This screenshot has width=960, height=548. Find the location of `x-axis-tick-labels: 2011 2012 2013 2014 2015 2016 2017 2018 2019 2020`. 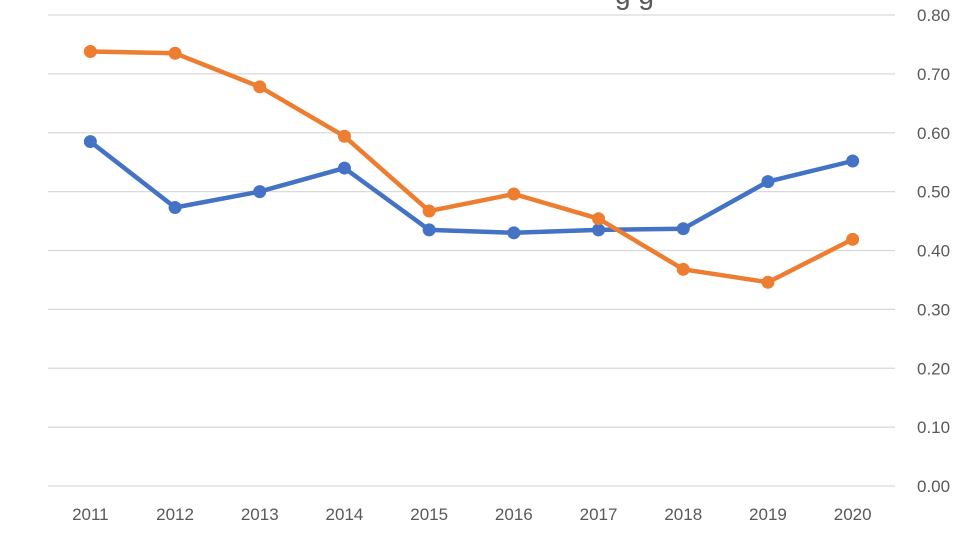

x-axis-tick-labels: 2011 2012 2013 2014 2015 2016 2017 2018 2019 2020 is located at coordinates (471, 514).